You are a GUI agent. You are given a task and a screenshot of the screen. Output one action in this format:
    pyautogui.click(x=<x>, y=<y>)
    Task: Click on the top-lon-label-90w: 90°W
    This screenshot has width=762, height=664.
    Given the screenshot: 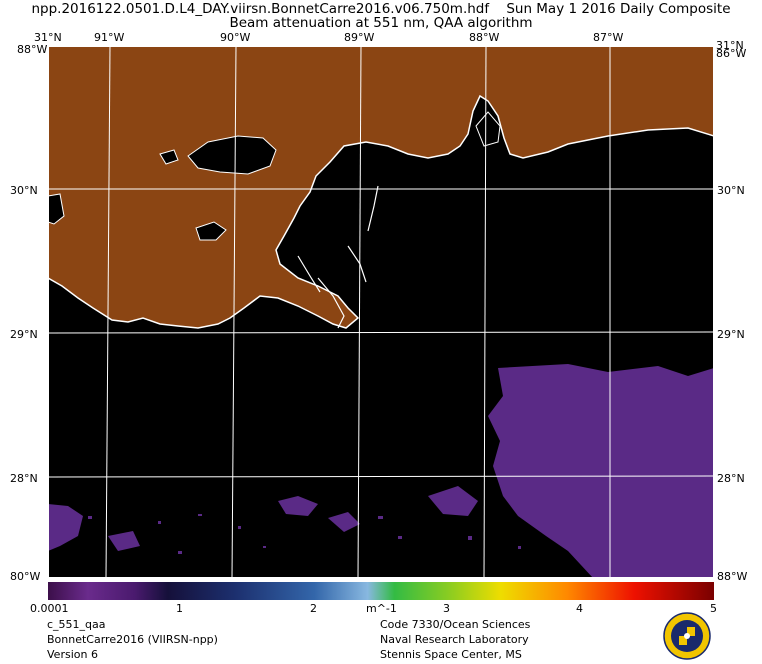 What is the action you would take?
    pyautogui.click(x=235, y=37)
    